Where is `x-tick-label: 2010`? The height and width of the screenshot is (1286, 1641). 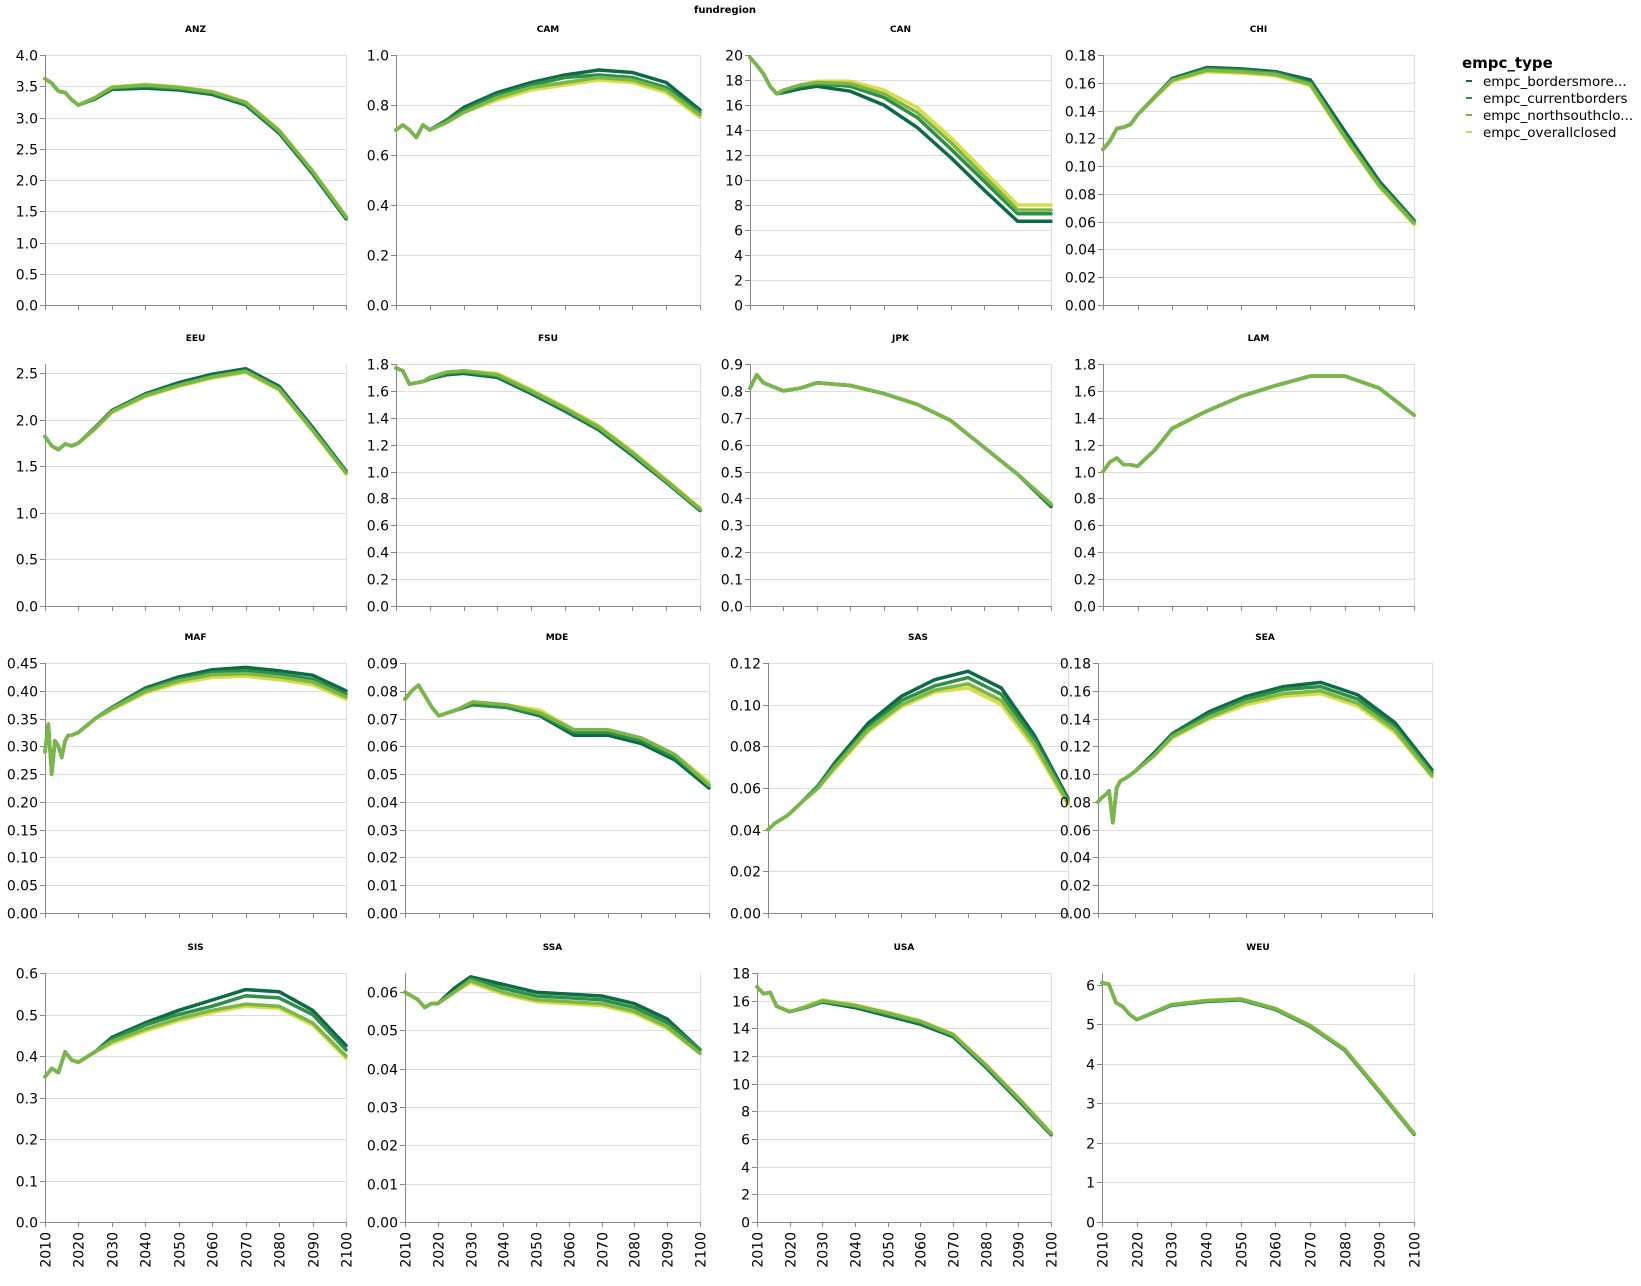 x-tick-label: 2010 is located at coordinates (47, 1250).